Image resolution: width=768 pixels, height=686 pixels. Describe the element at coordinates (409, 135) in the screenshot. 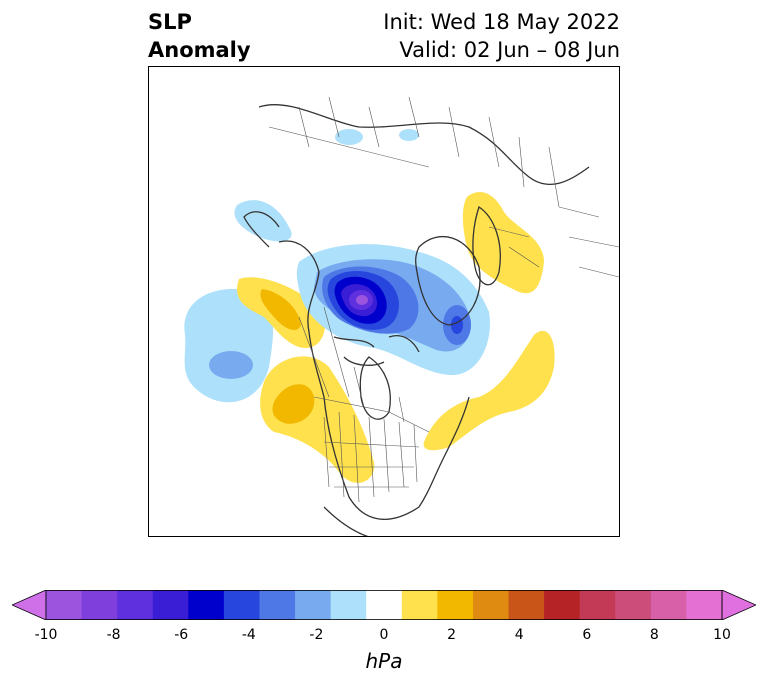

I see `russia-low-b` at that location.